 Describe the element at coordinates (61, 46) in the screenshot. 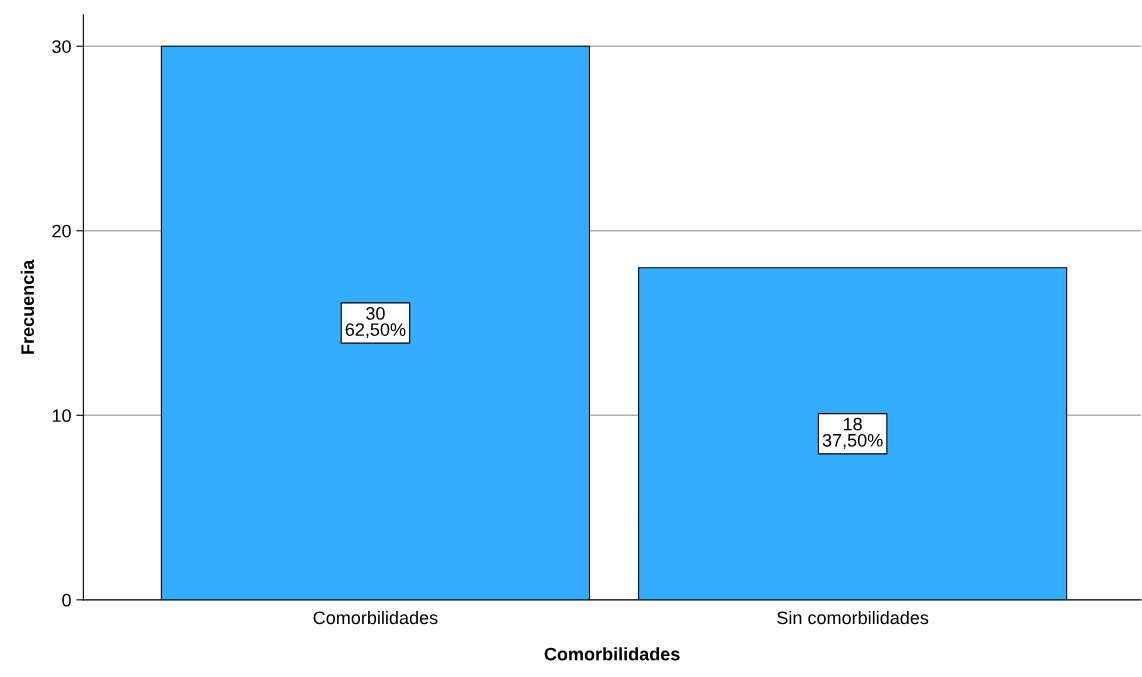

I see `y-tick-label: 30` at that location.